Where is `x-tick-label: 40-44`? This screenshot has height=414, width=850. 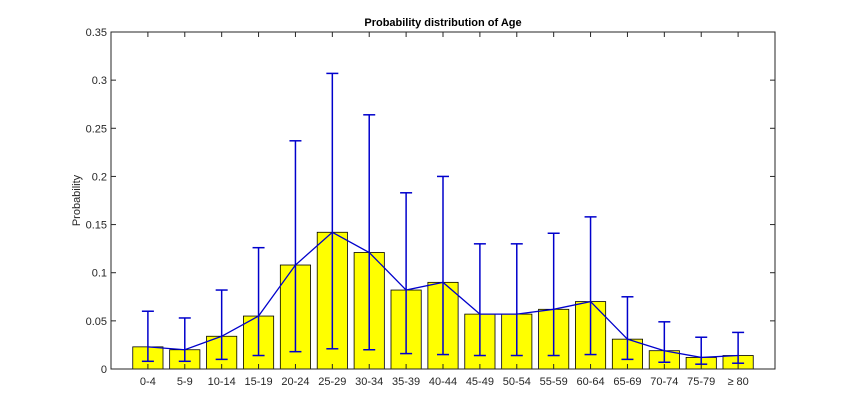
x-tick-label: 40-44 is located at coordinates (443, 382).